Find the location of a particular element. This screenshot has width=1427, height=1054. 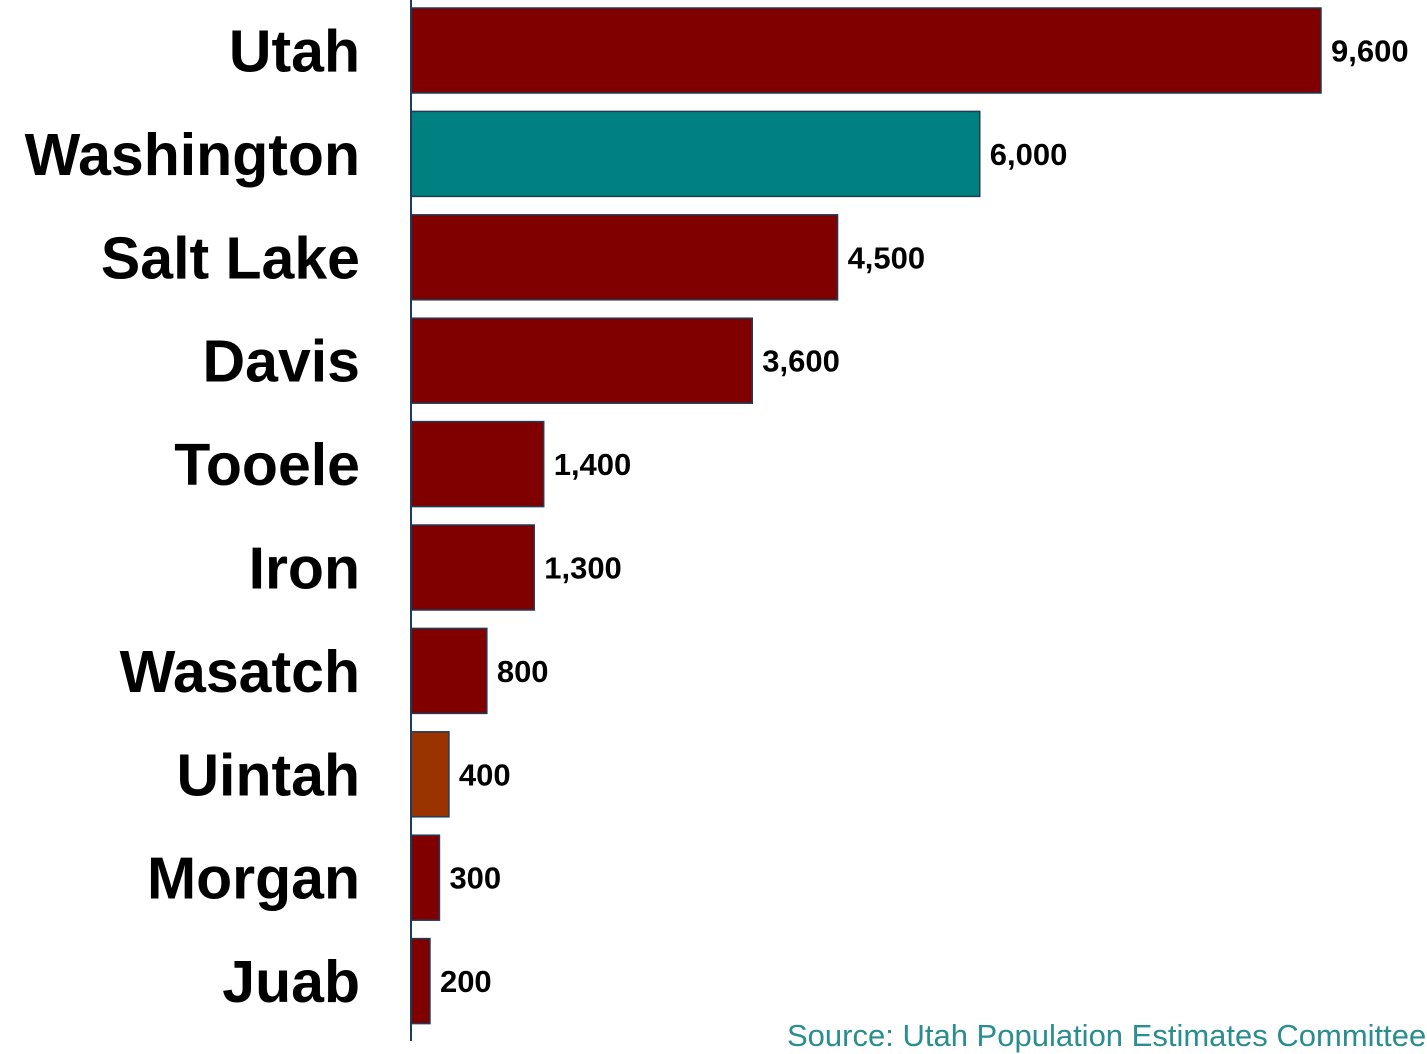

bar-davis is located at coordinates (581, 360).